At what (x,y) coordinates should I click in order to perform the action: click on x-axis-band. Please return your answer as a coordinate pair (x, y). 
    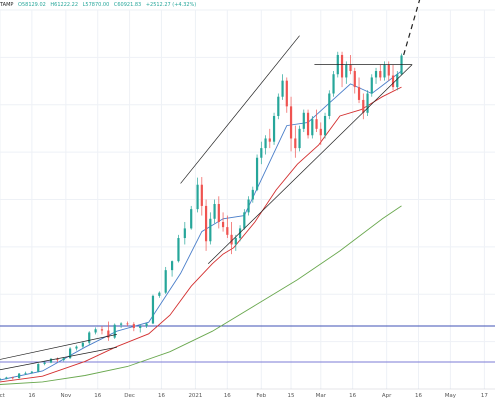
    Looking at the image, I should click on (247, 394).